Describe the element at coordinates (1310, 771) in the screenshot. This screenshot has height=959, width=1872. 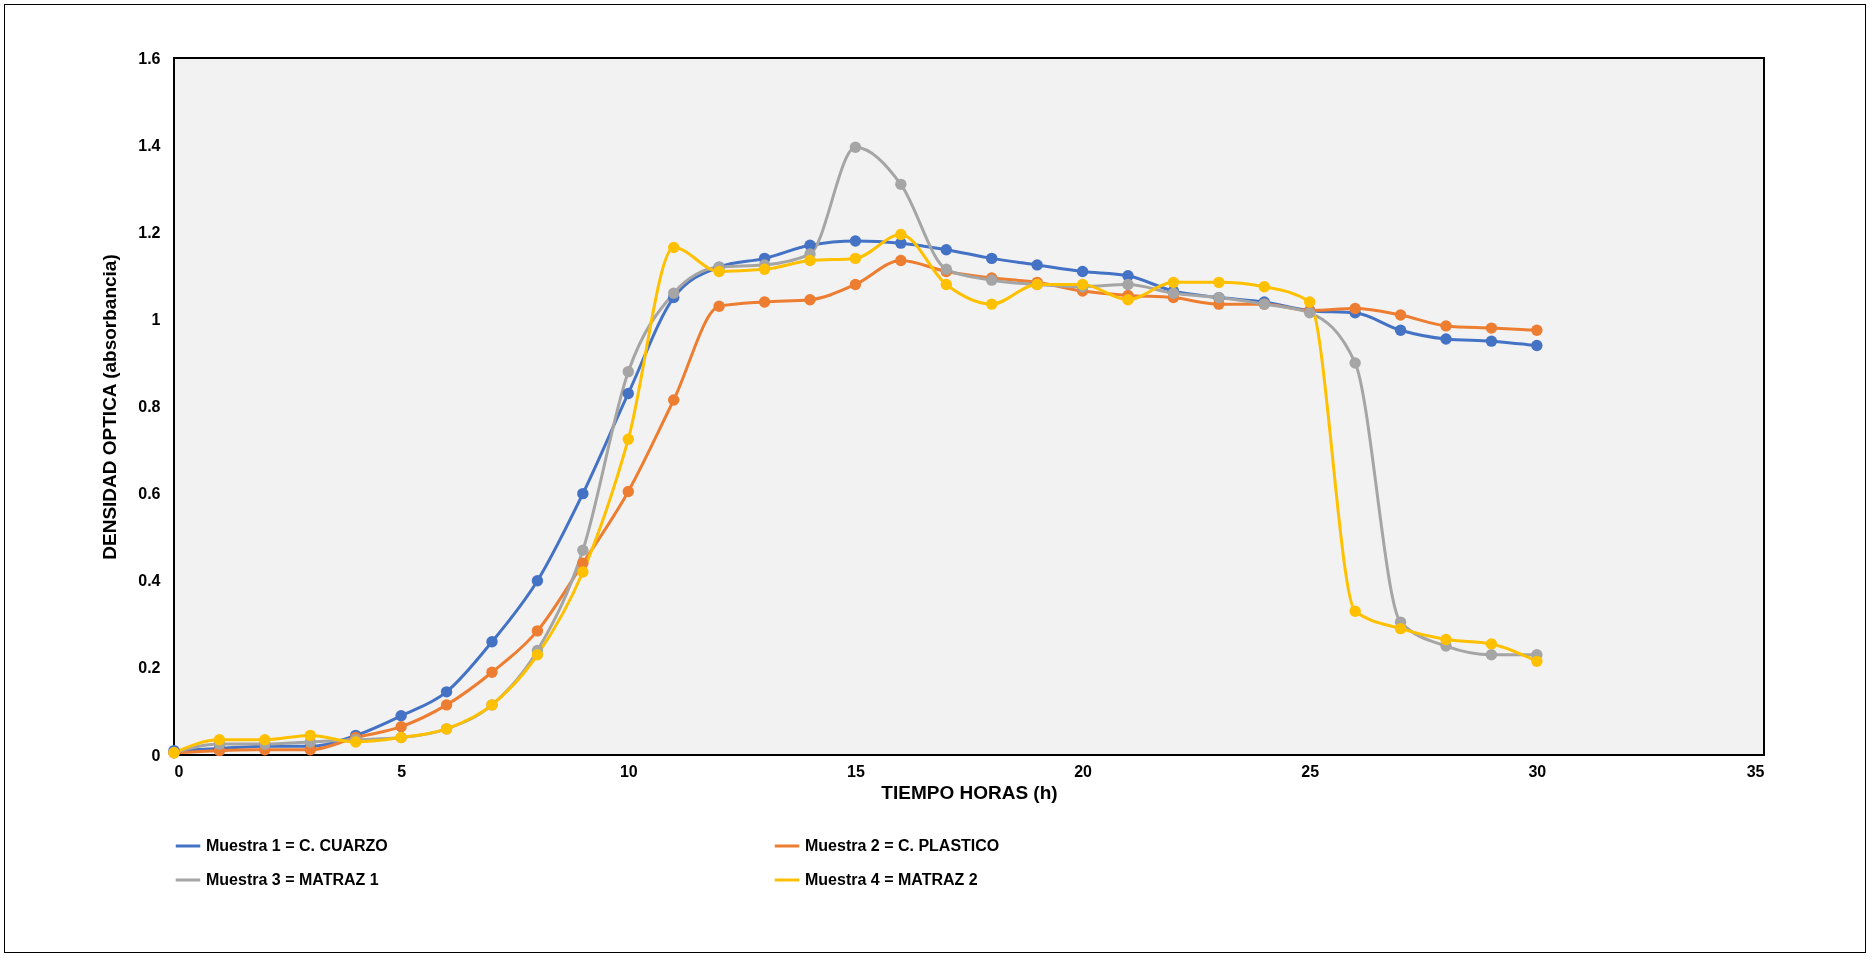
I see `x-tick-label: 25` at that location.